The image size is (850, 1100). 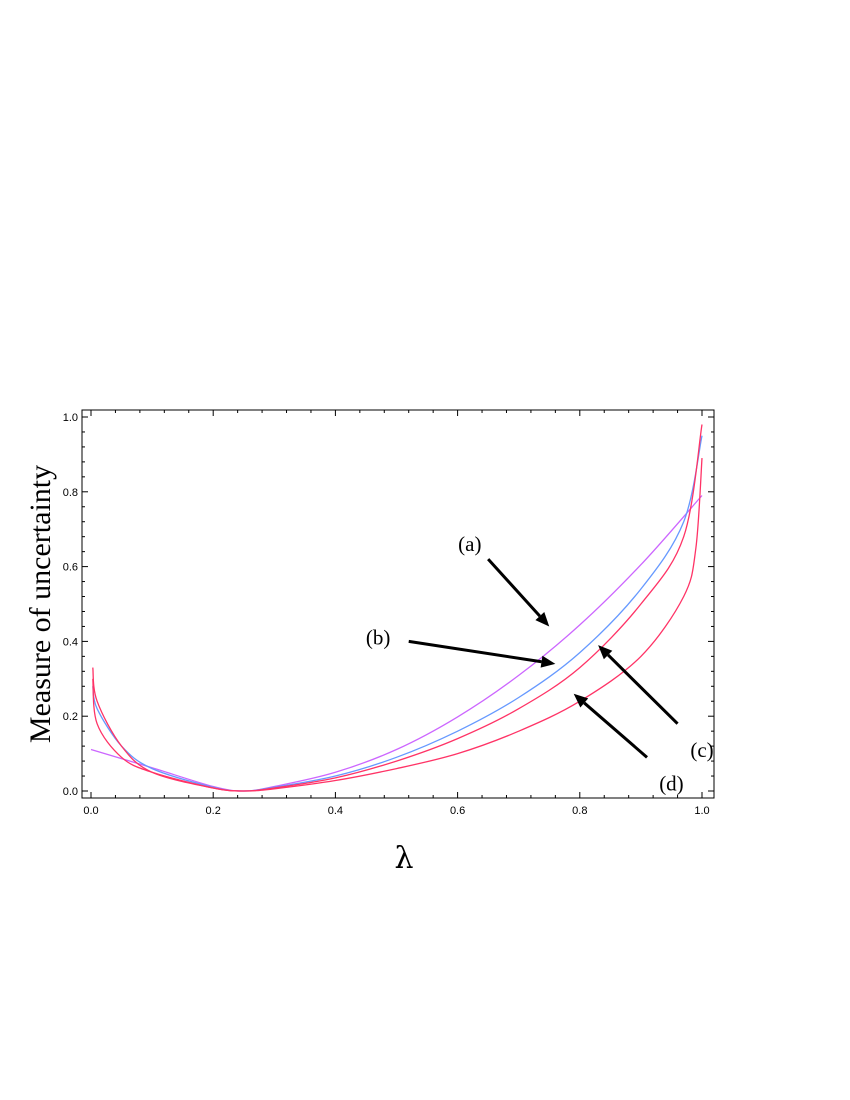 I want to click on y-tick-label: 1.0, so click(x=70, y=418).